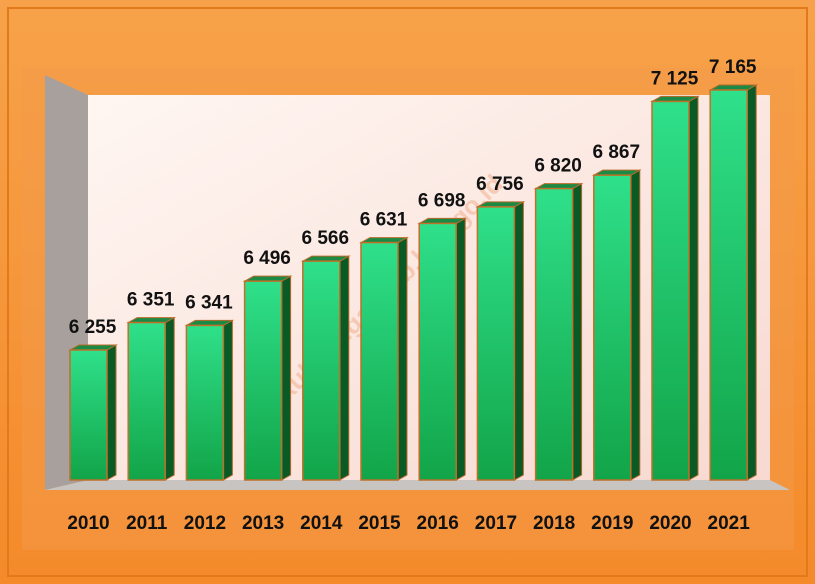  Describe the element at coordinates (733, 67) in the screenshot. I see `value-label: 7 165` at that location.